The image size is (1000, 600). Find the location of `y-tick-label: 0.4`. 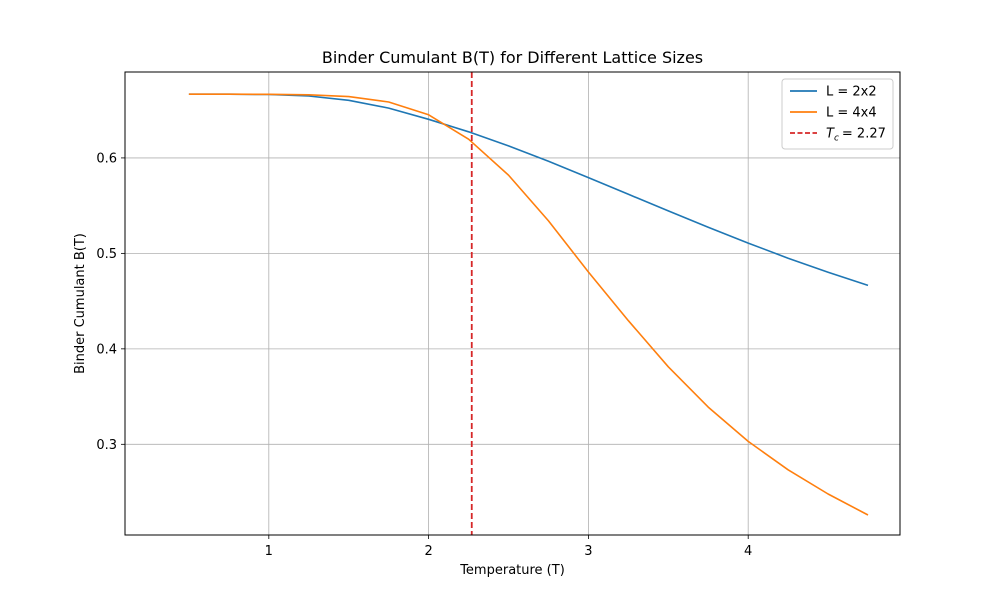

y-tick-label: 0.4 is located at coordinates (106, 349).